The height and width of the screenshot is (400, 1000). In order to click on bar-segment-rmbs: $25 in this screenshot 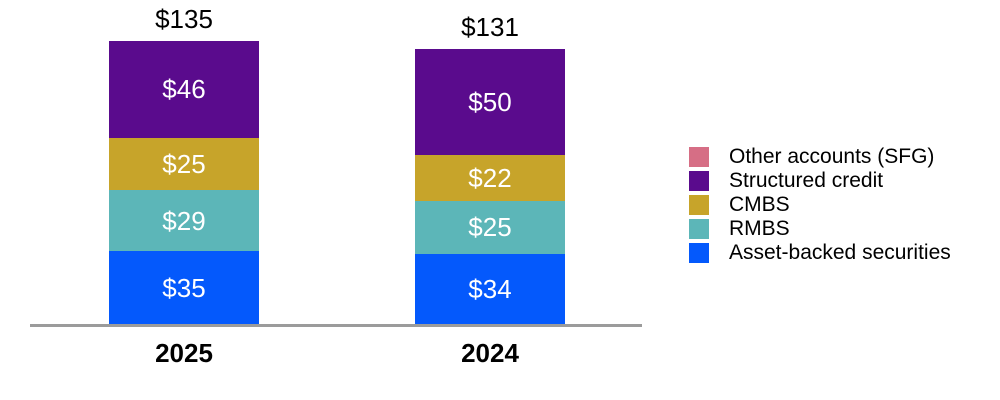, I will do `click(490, 227)`.